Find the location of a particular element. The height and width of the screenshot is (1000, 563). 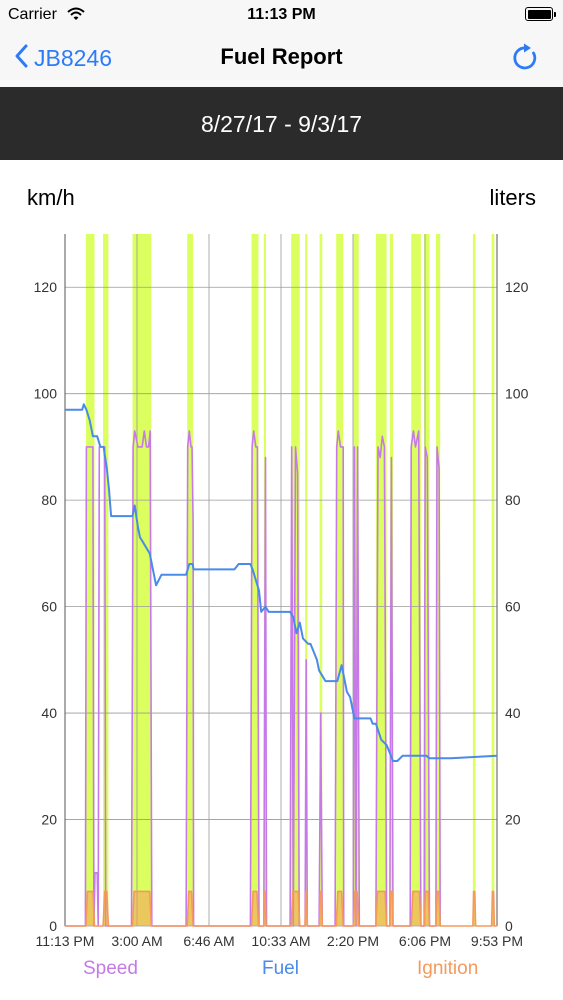

tick-label-right-80: 80 is located at coordinates (513, 500).